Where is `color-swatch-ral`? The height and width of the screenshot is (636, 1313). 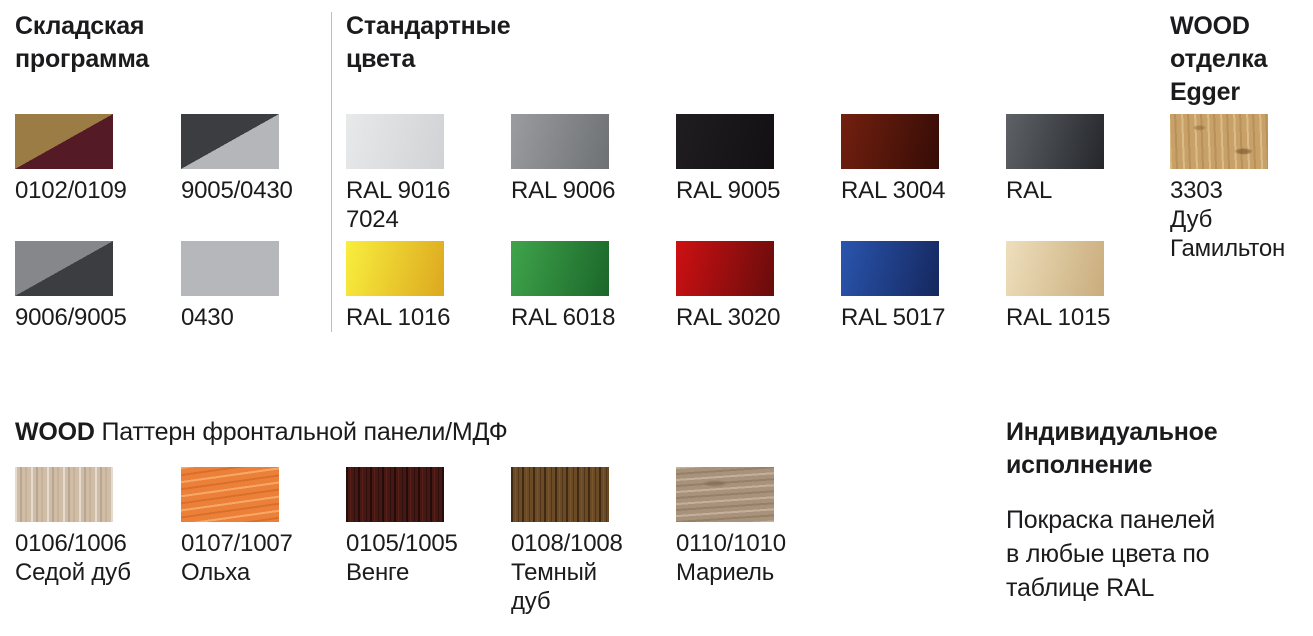
color-swatch-ral is located at coordinates (1055, 141).